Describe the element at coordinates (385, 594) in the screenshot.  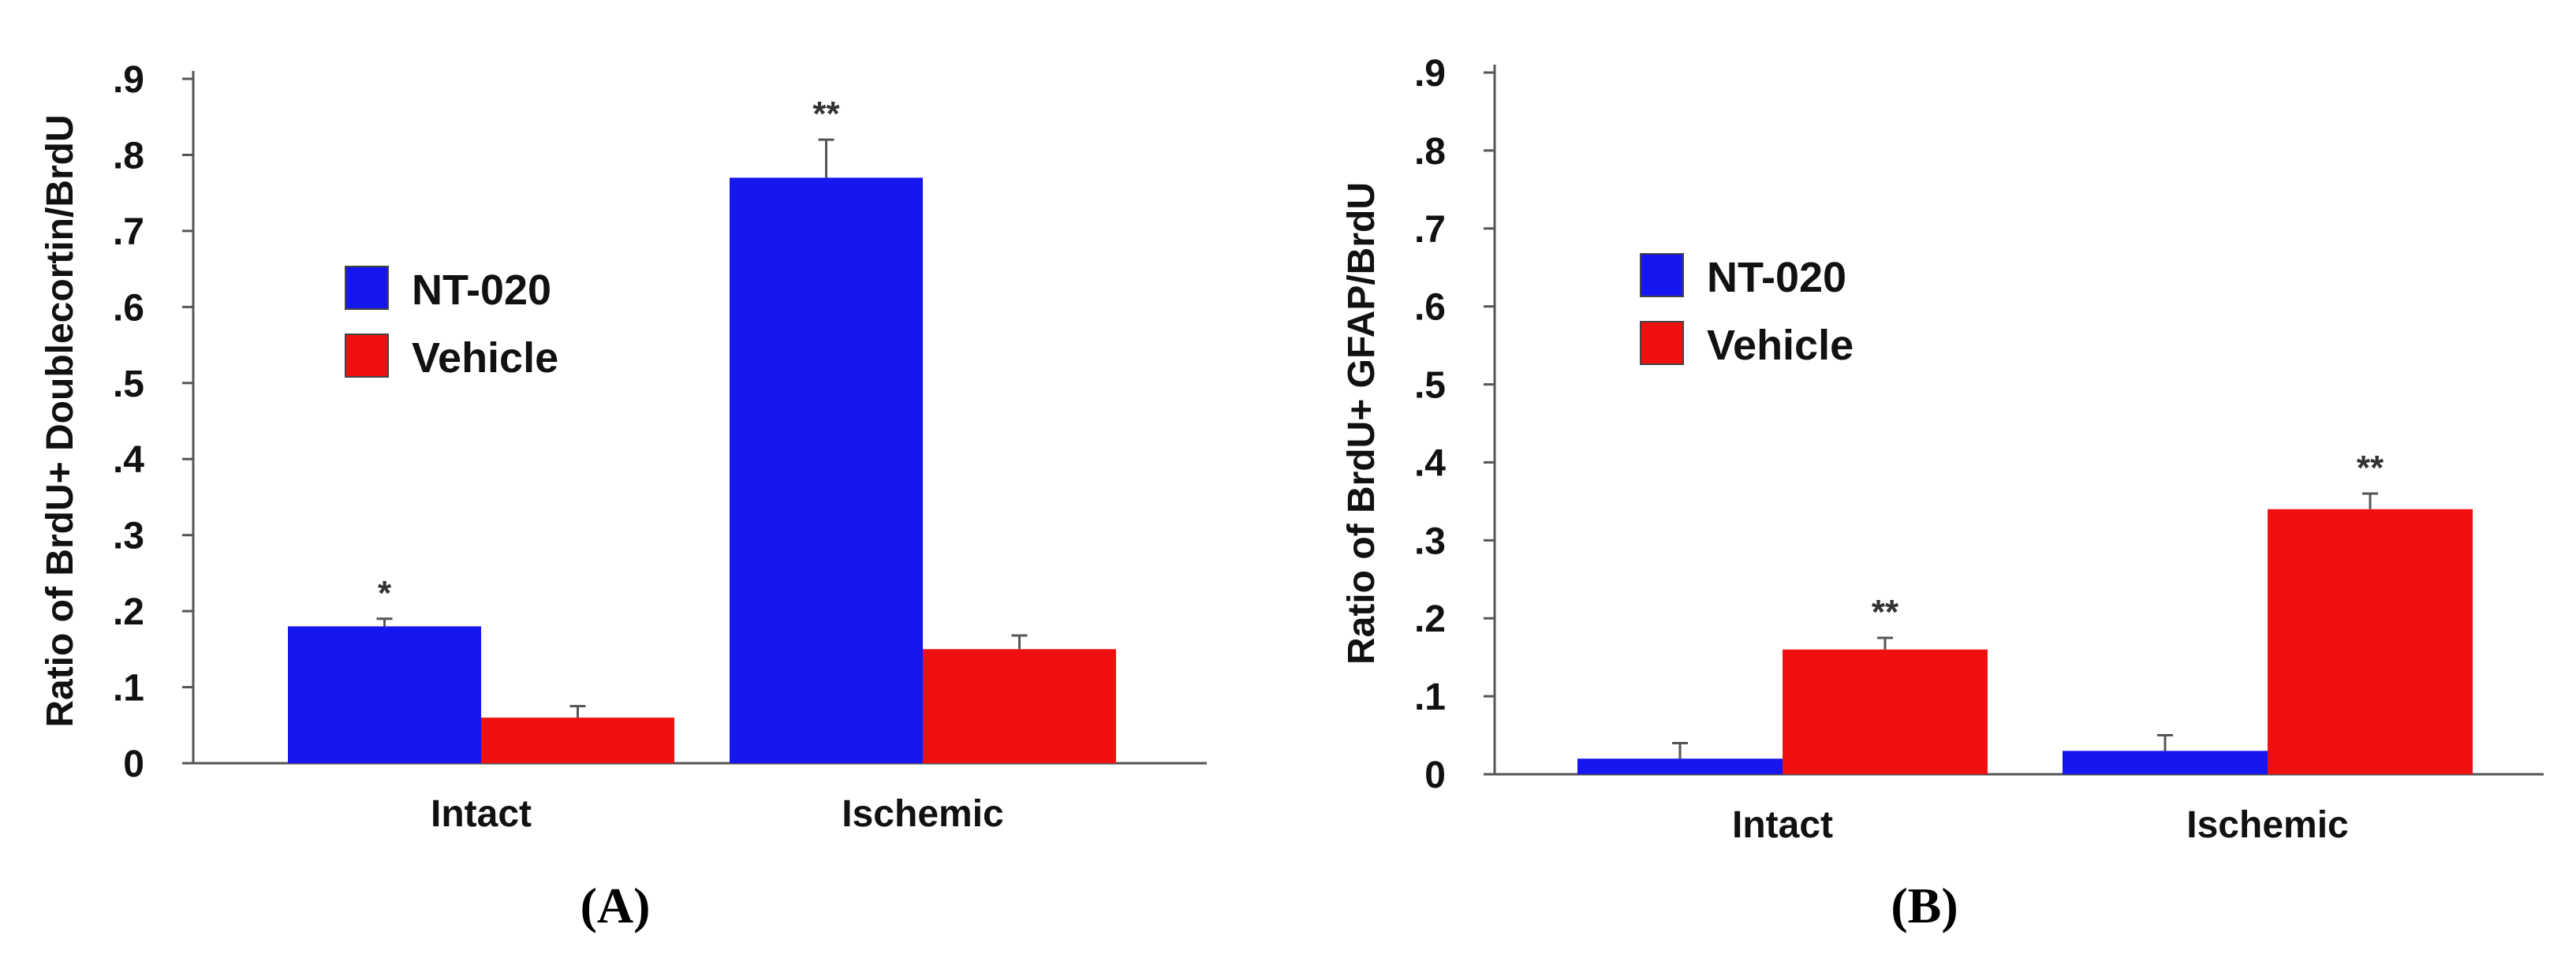
I see `significance-marker: *` at that location.